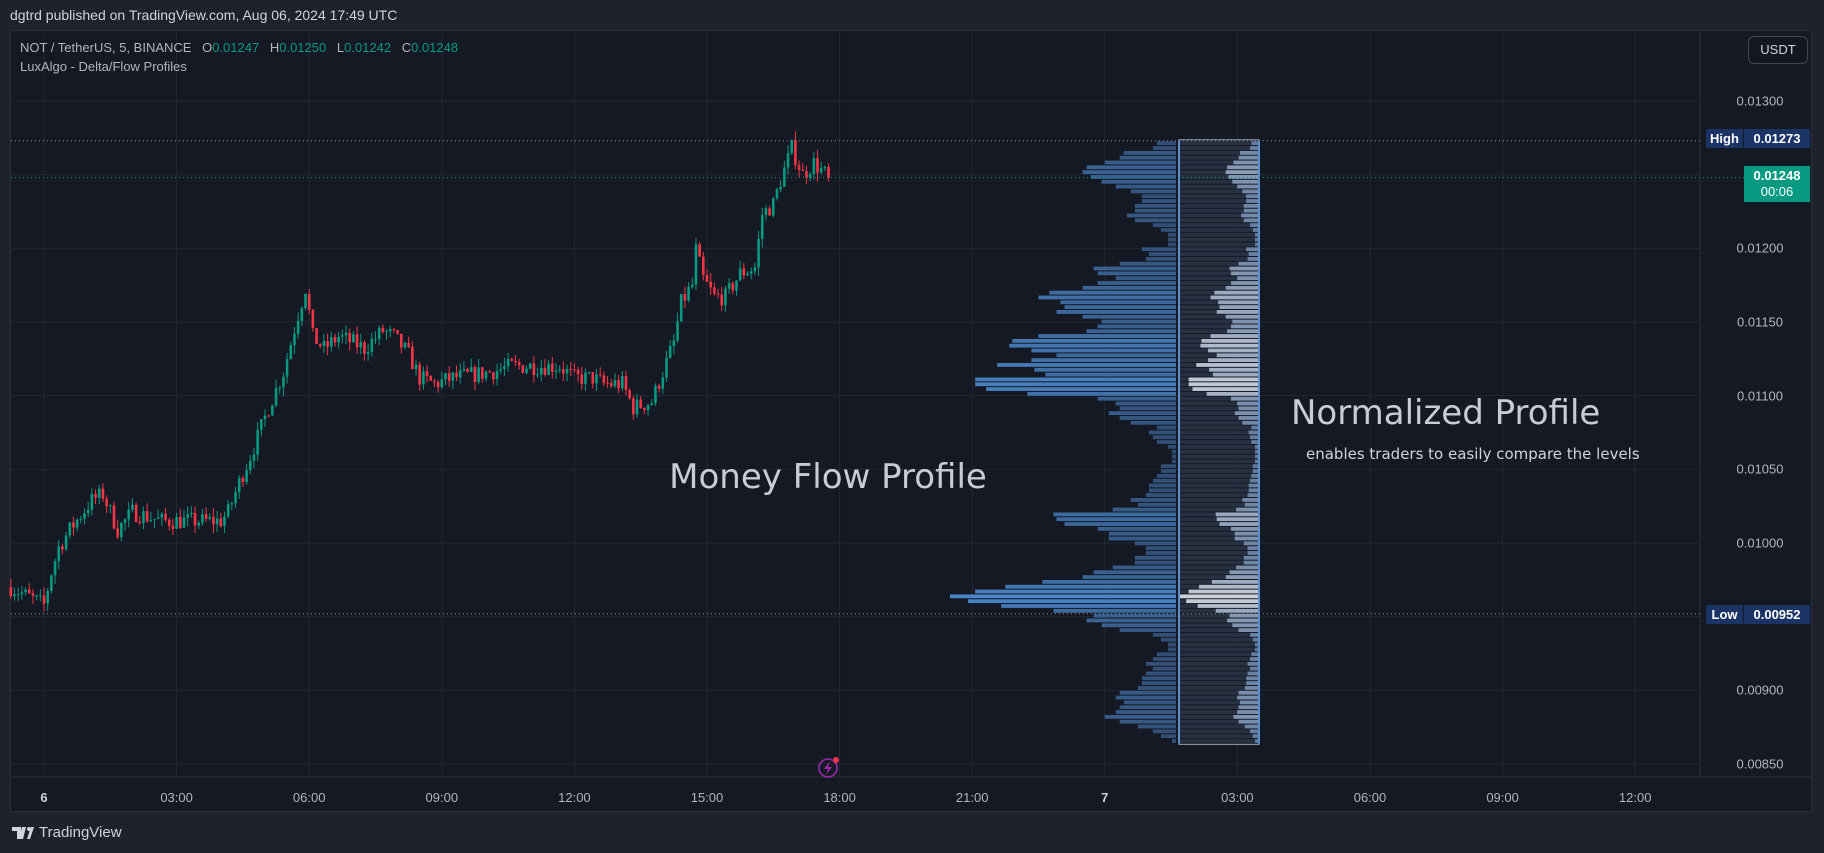 Image resolution: width=1824 pixels, height=853 pixels. What do you see at coordinates (103, 66) in the screenshot?
I see `indicator-name: LuxAlgo - Delta/Flow Profiles` at bounding box center [103, 66].